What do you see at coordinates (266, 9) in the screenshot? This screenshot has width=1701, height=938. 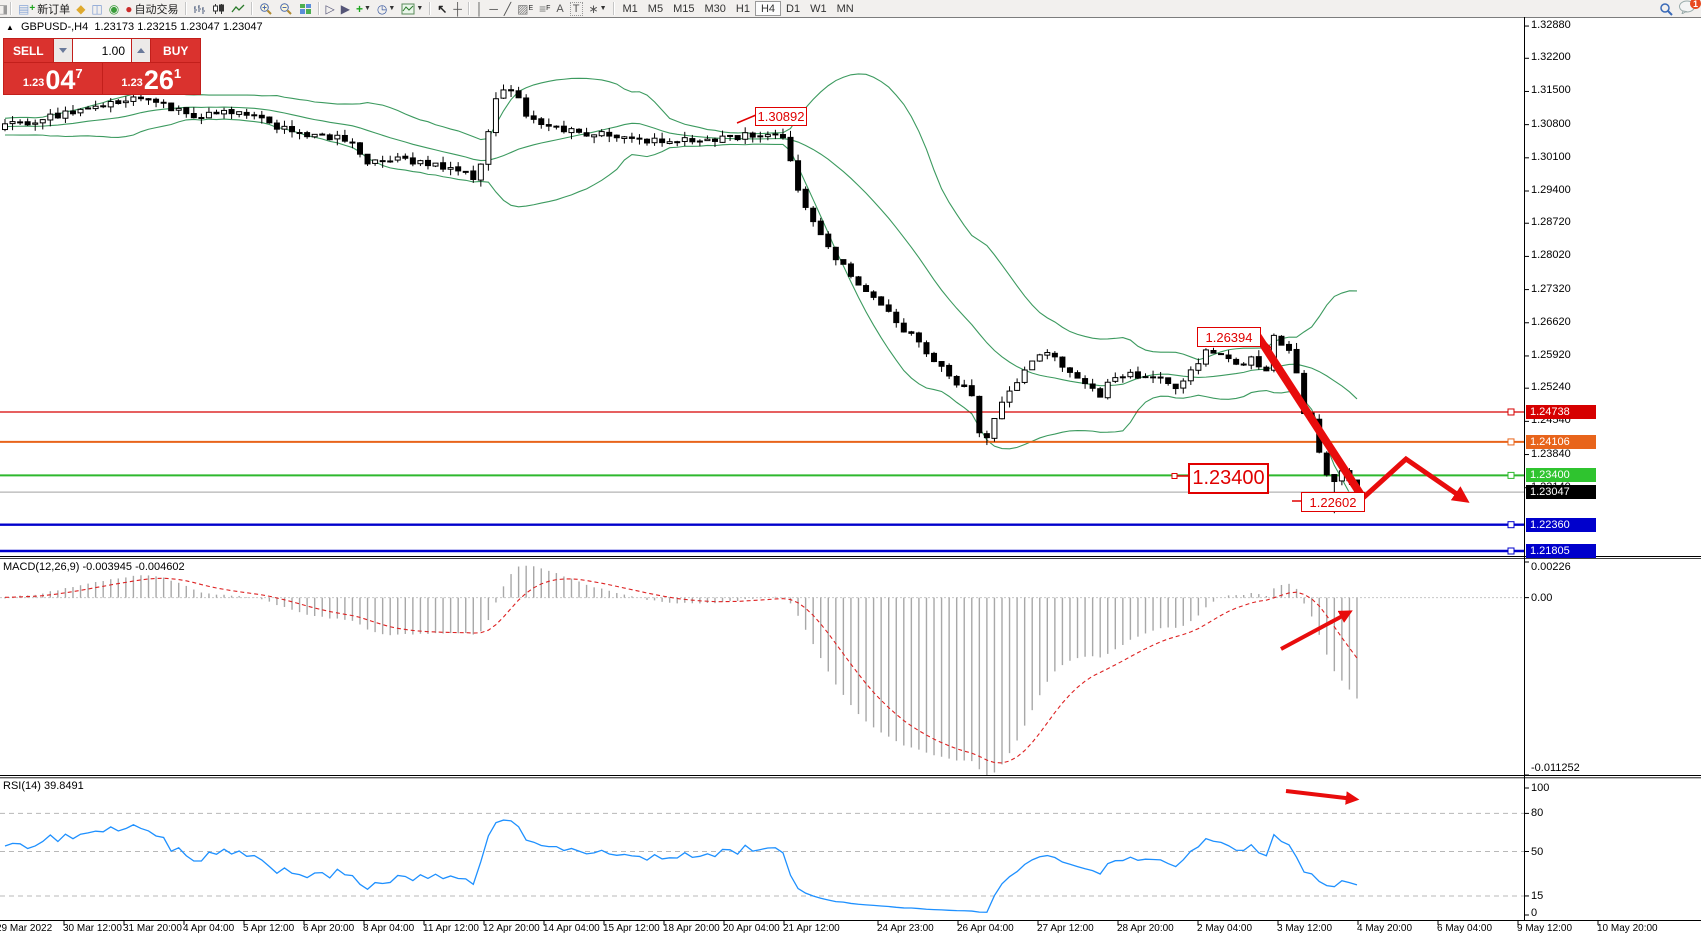 I see `zoom-in-button` at bounding box center [266, 9].